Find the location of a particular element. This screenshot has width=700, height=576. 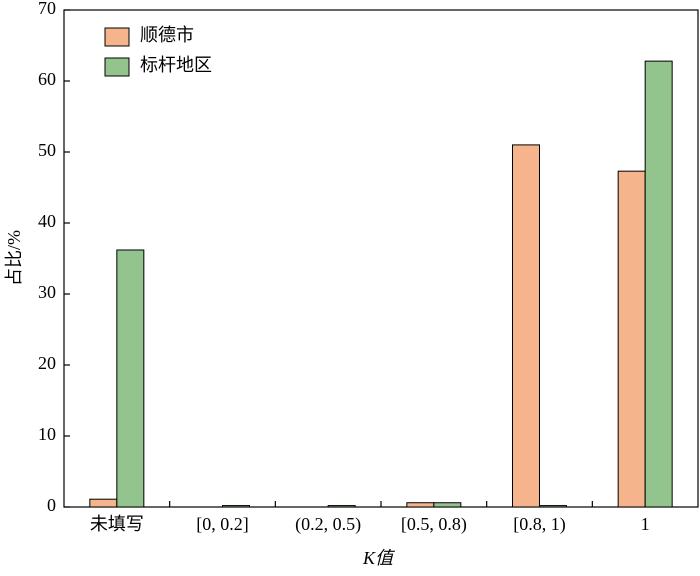

y-tick-label: 70 is located at coordinates (47, 9).